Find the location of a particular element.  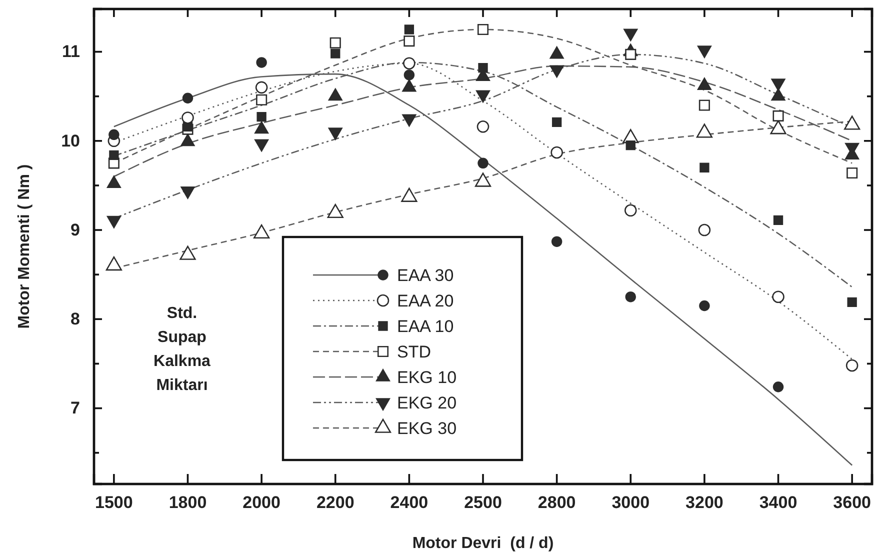

legend-label: EAA 30 is located at coordinates (425, 275).